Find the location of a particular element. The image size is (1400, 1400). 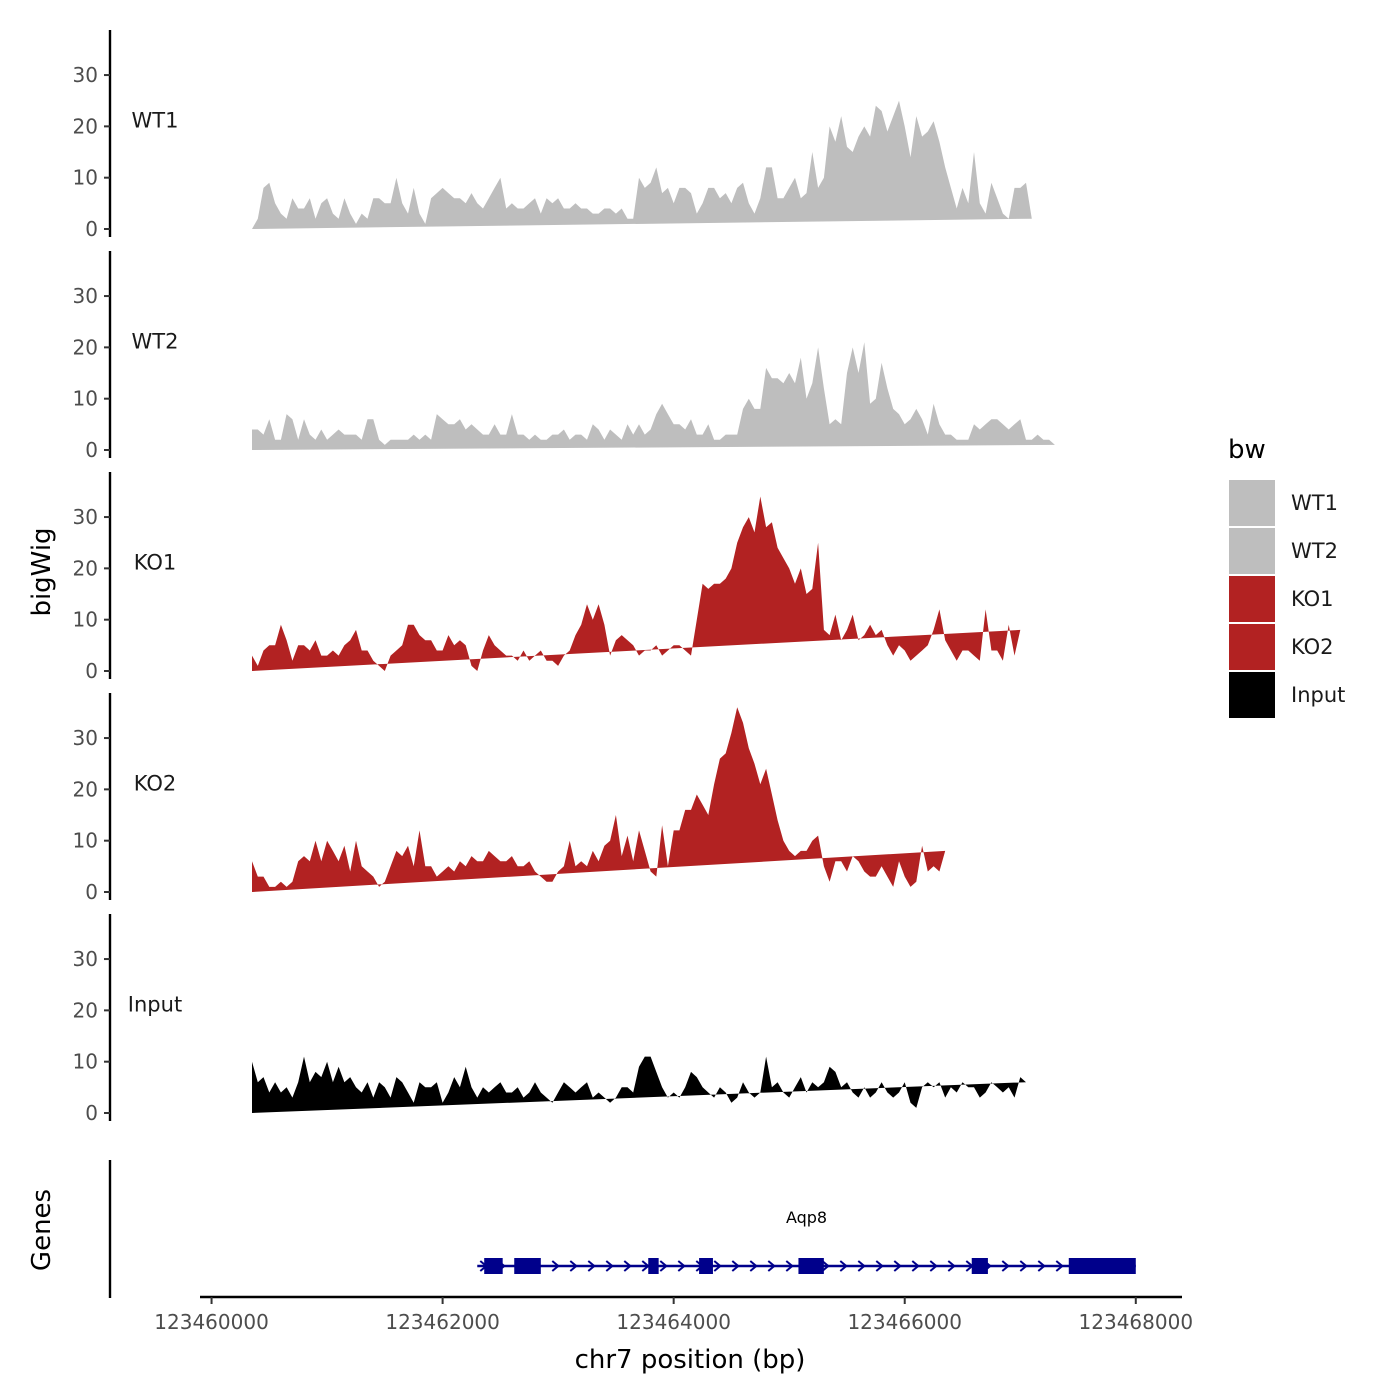

track-panel-wt2: 0 10 20 30 WT2 is located at coordinates (564, 356).